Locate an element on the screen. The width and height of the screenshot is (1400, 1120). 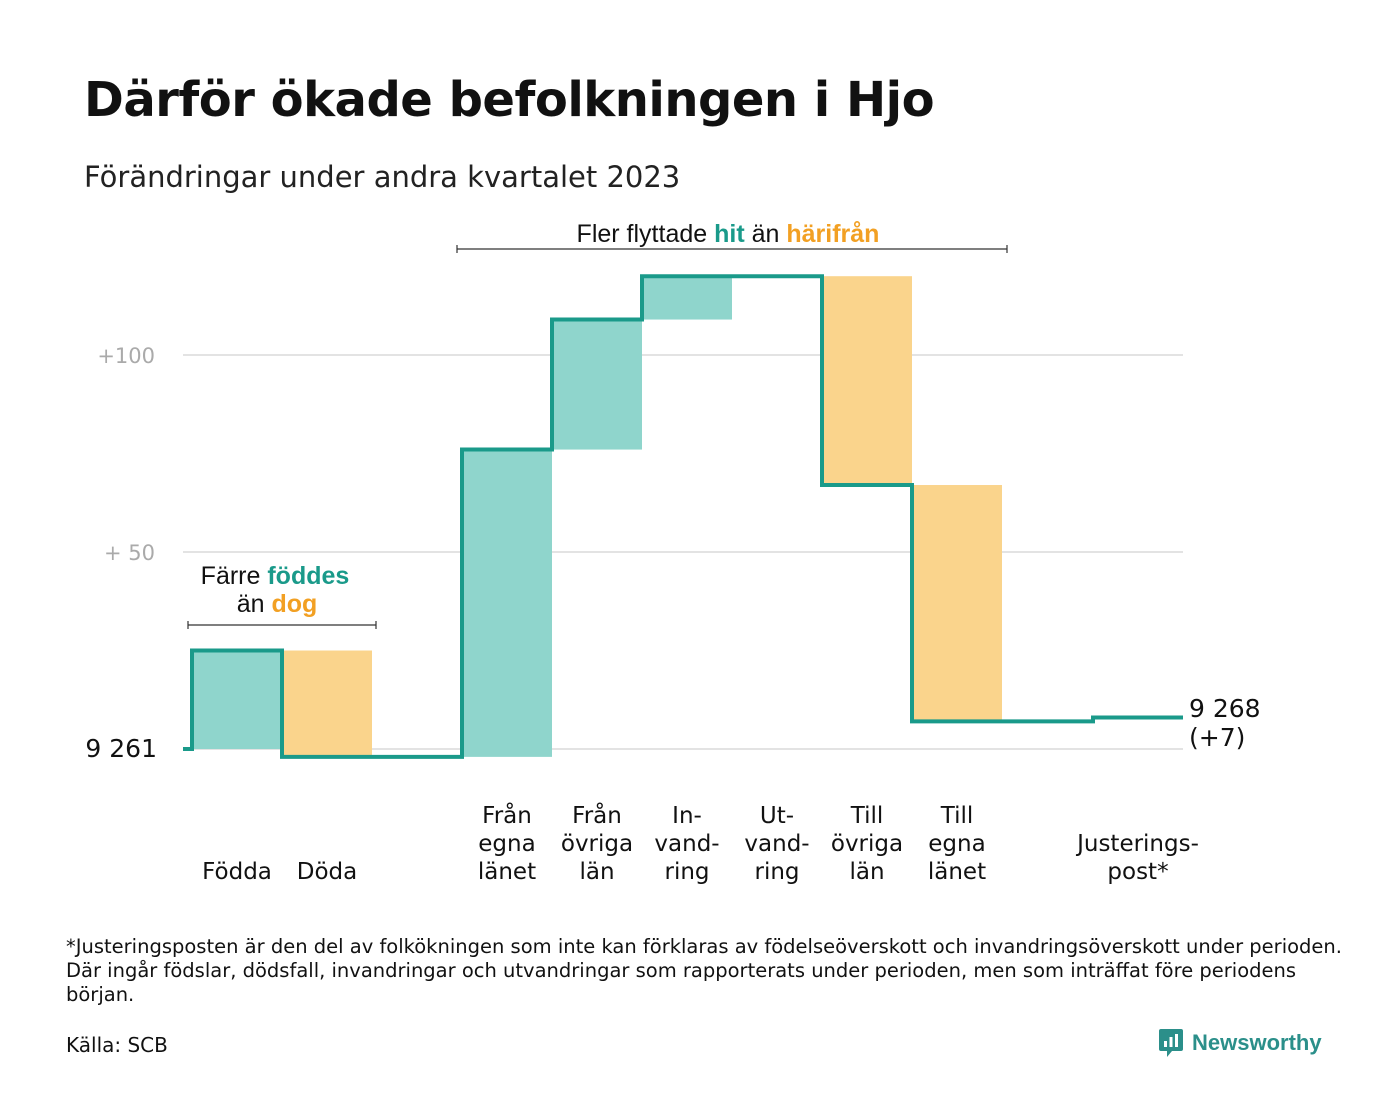
end-value-label: 9 268 is located at coordinates (1225, 708).